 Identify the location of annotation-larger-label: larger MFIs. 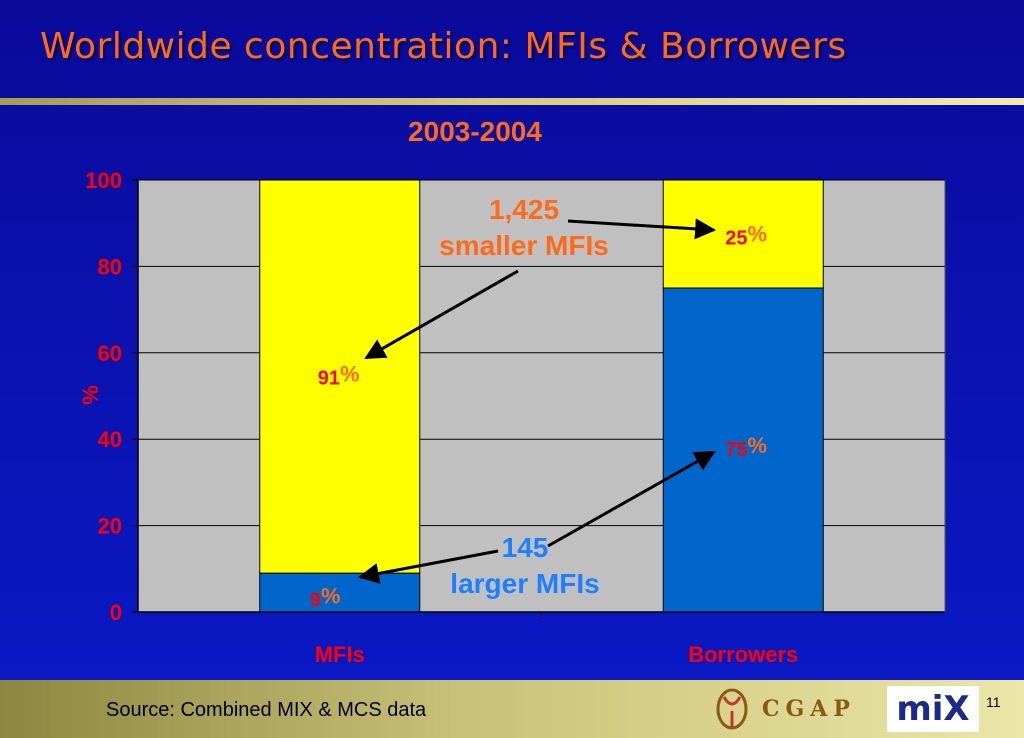
(525, 583).